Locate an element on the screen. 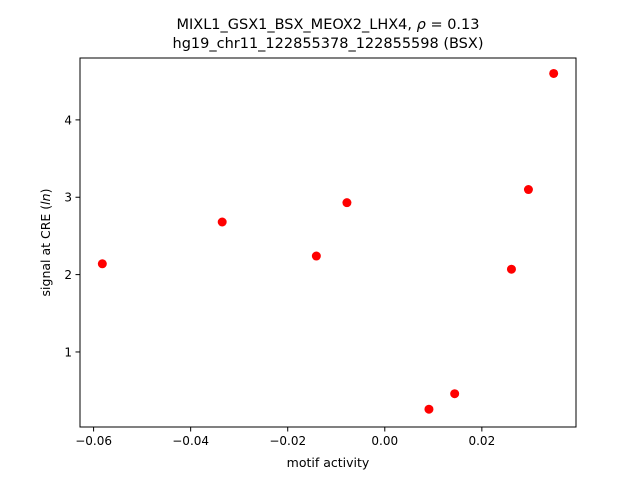 The width and height of the screenshot is (640, 480). x-axis-label: motif activity is located at coordinates (328, 462).